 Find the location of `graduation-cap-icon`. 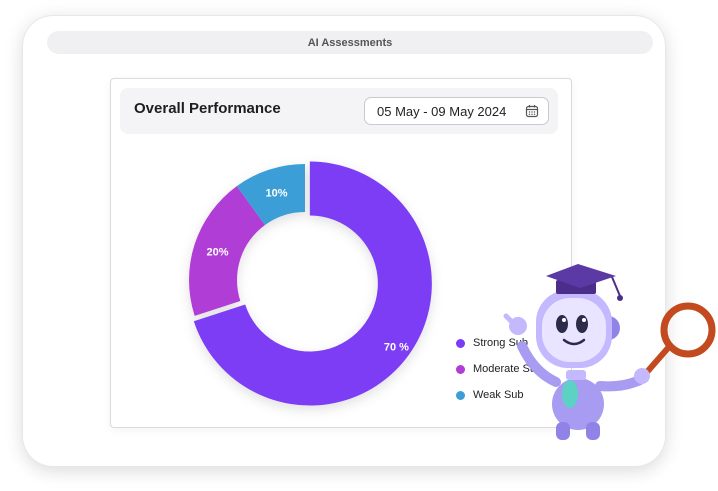

graduation-cap-icon is located at coordinates (584, 282).